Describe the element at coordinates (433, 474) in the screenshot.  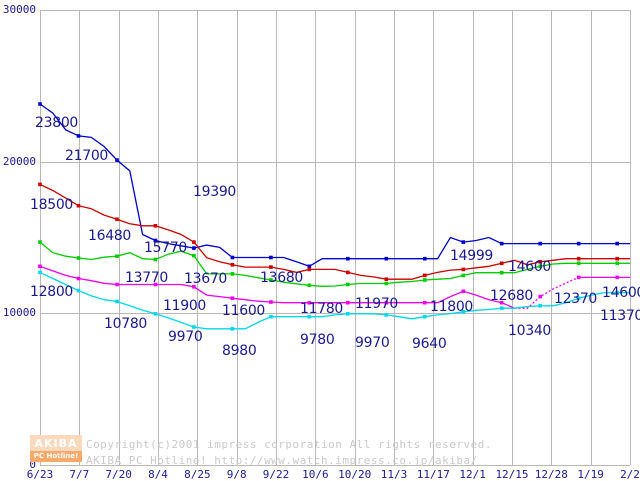
I see `x-axis-tick-label: 11/17` at that location.